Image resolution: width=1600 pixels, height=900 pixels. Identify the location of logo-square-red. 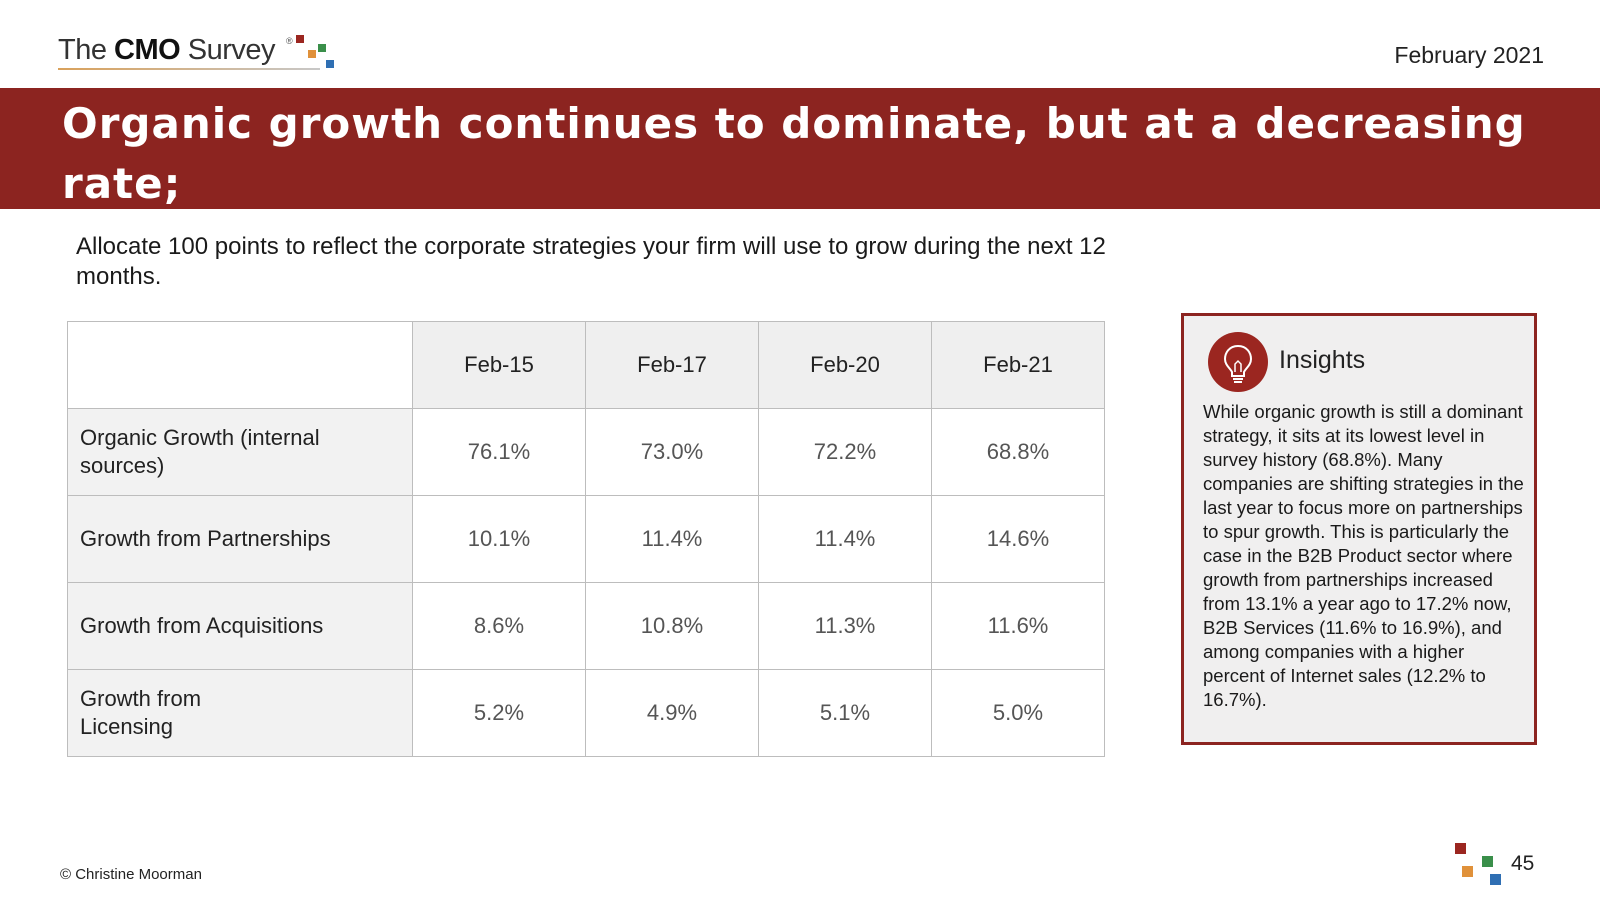
(300, 39).